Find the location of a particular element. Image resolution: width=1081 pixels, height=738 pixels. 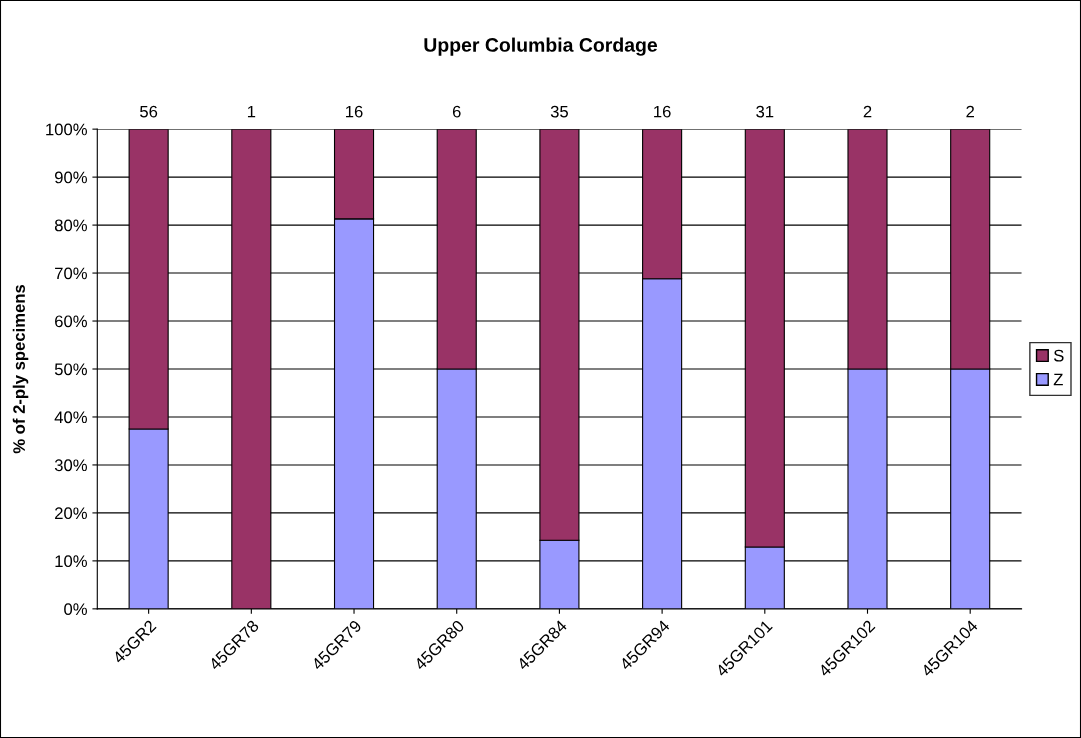

y-tick-label: 0% is located at coordinates (75, 609).